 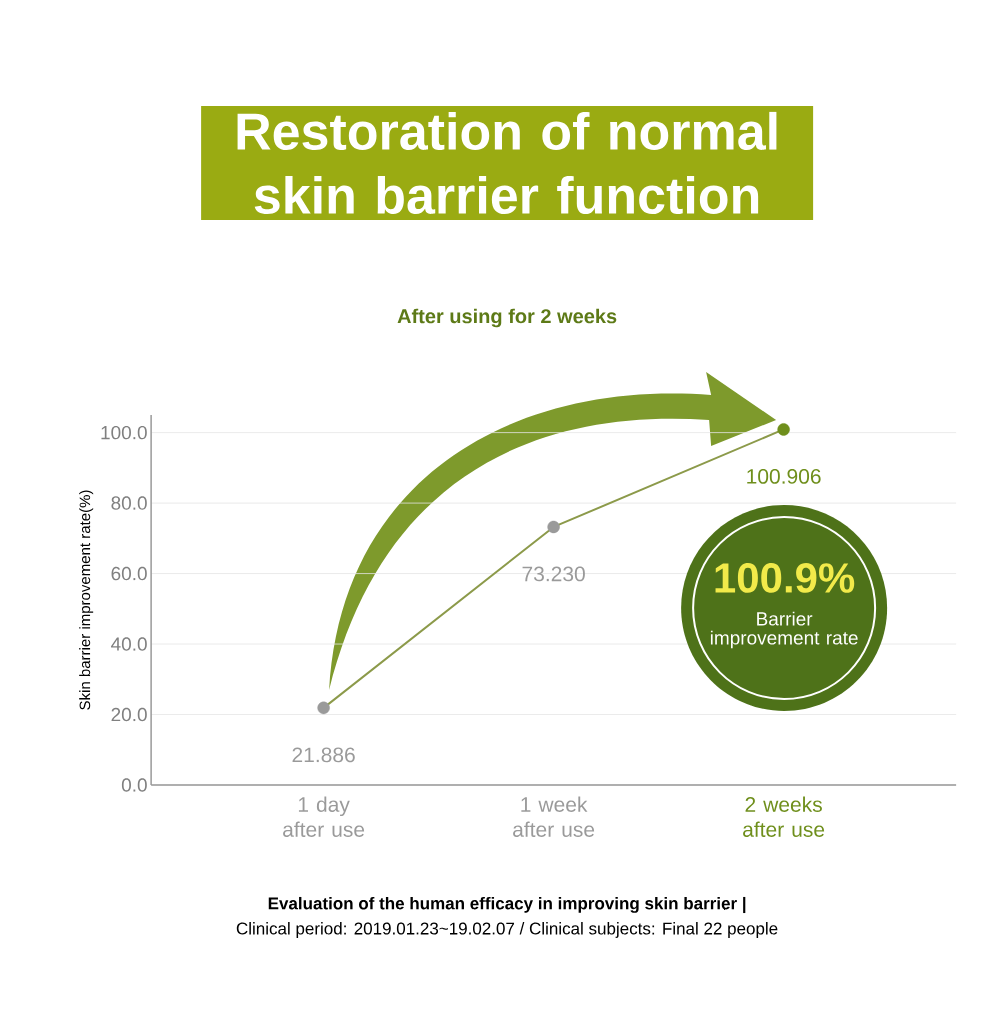 What do you see at coordinates (128, 644) in the screenshot?
I see `y-tick-label: 40.0` at bounding box center [128, 644].